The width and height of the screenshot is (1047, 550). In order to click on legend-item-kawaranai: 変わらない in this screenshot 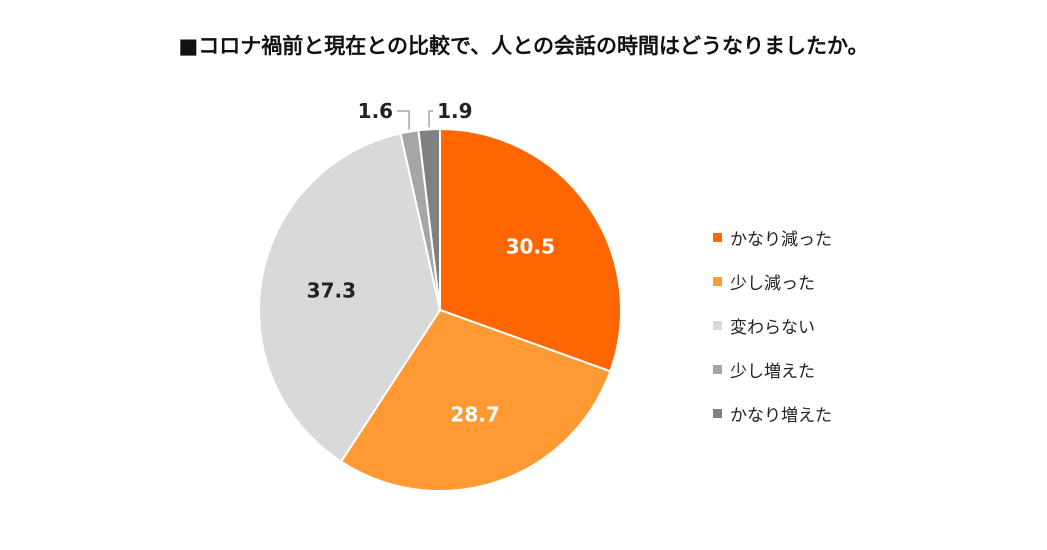, I will do `click(772, 325)`.